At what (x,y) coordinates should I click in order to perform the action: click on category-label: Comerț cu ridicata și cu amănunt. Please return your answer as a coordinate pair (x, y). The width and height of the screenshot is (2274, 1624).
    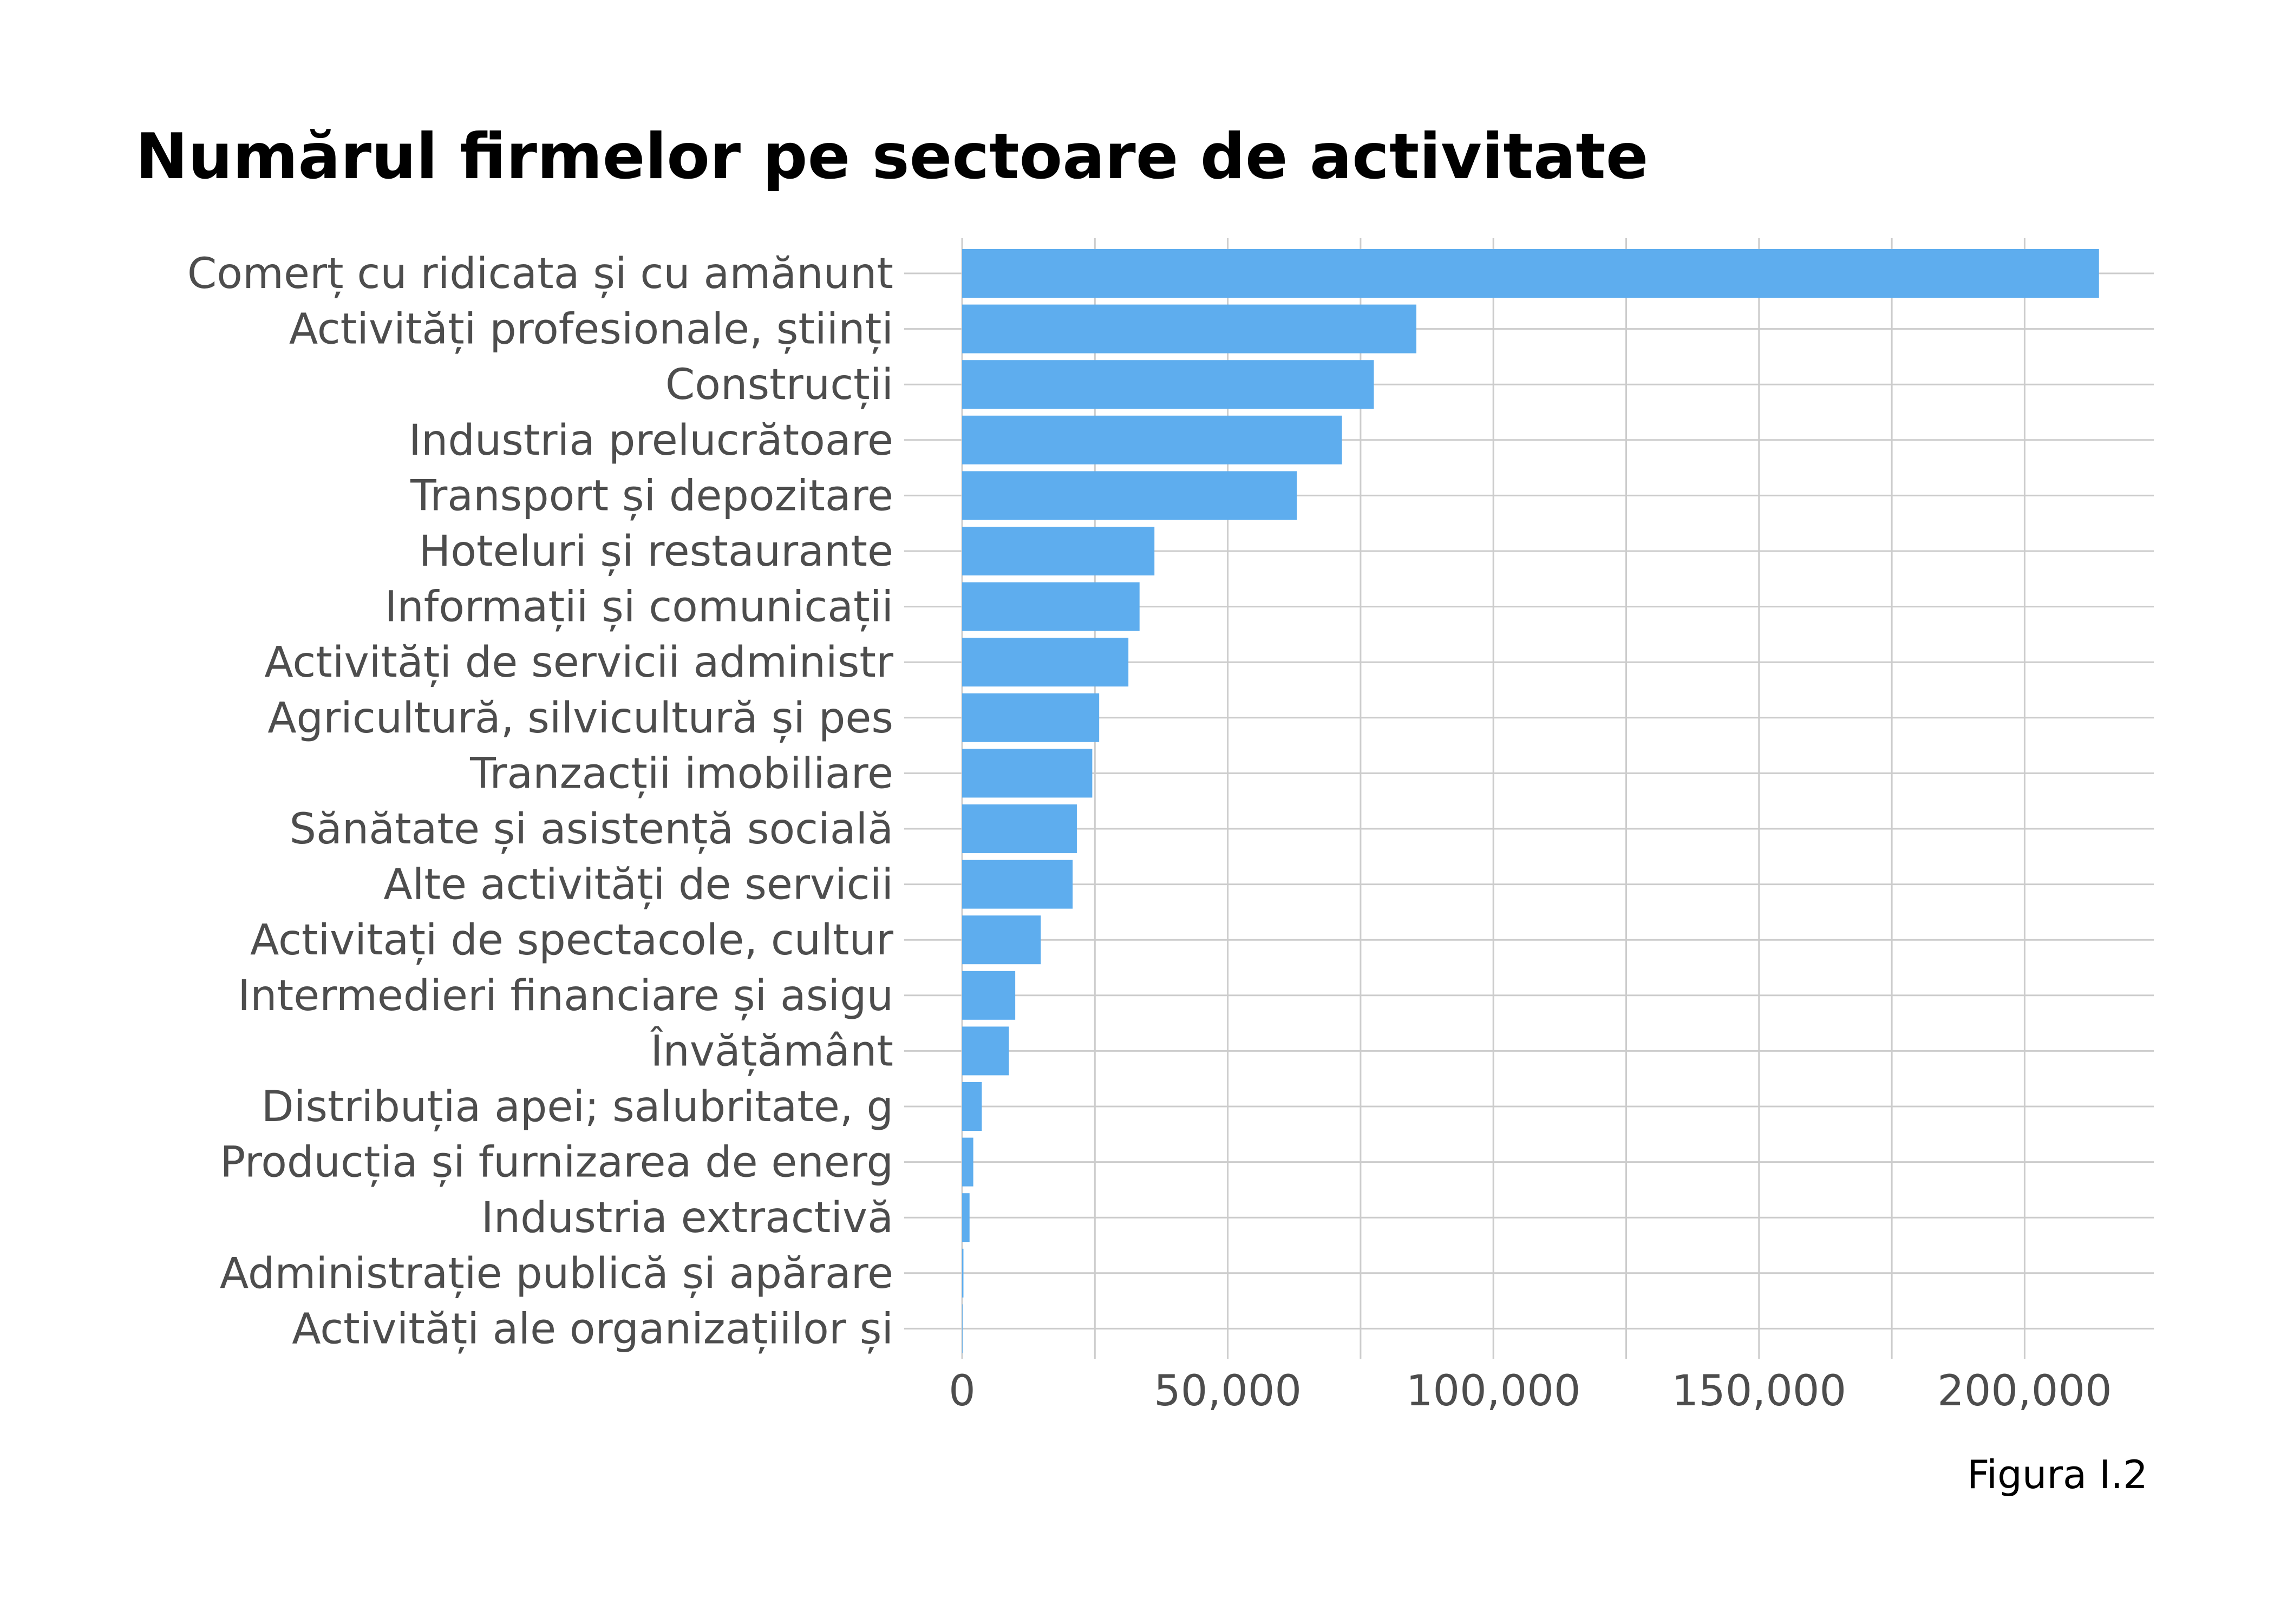
    Looking at the image, I should click on (540, 274).